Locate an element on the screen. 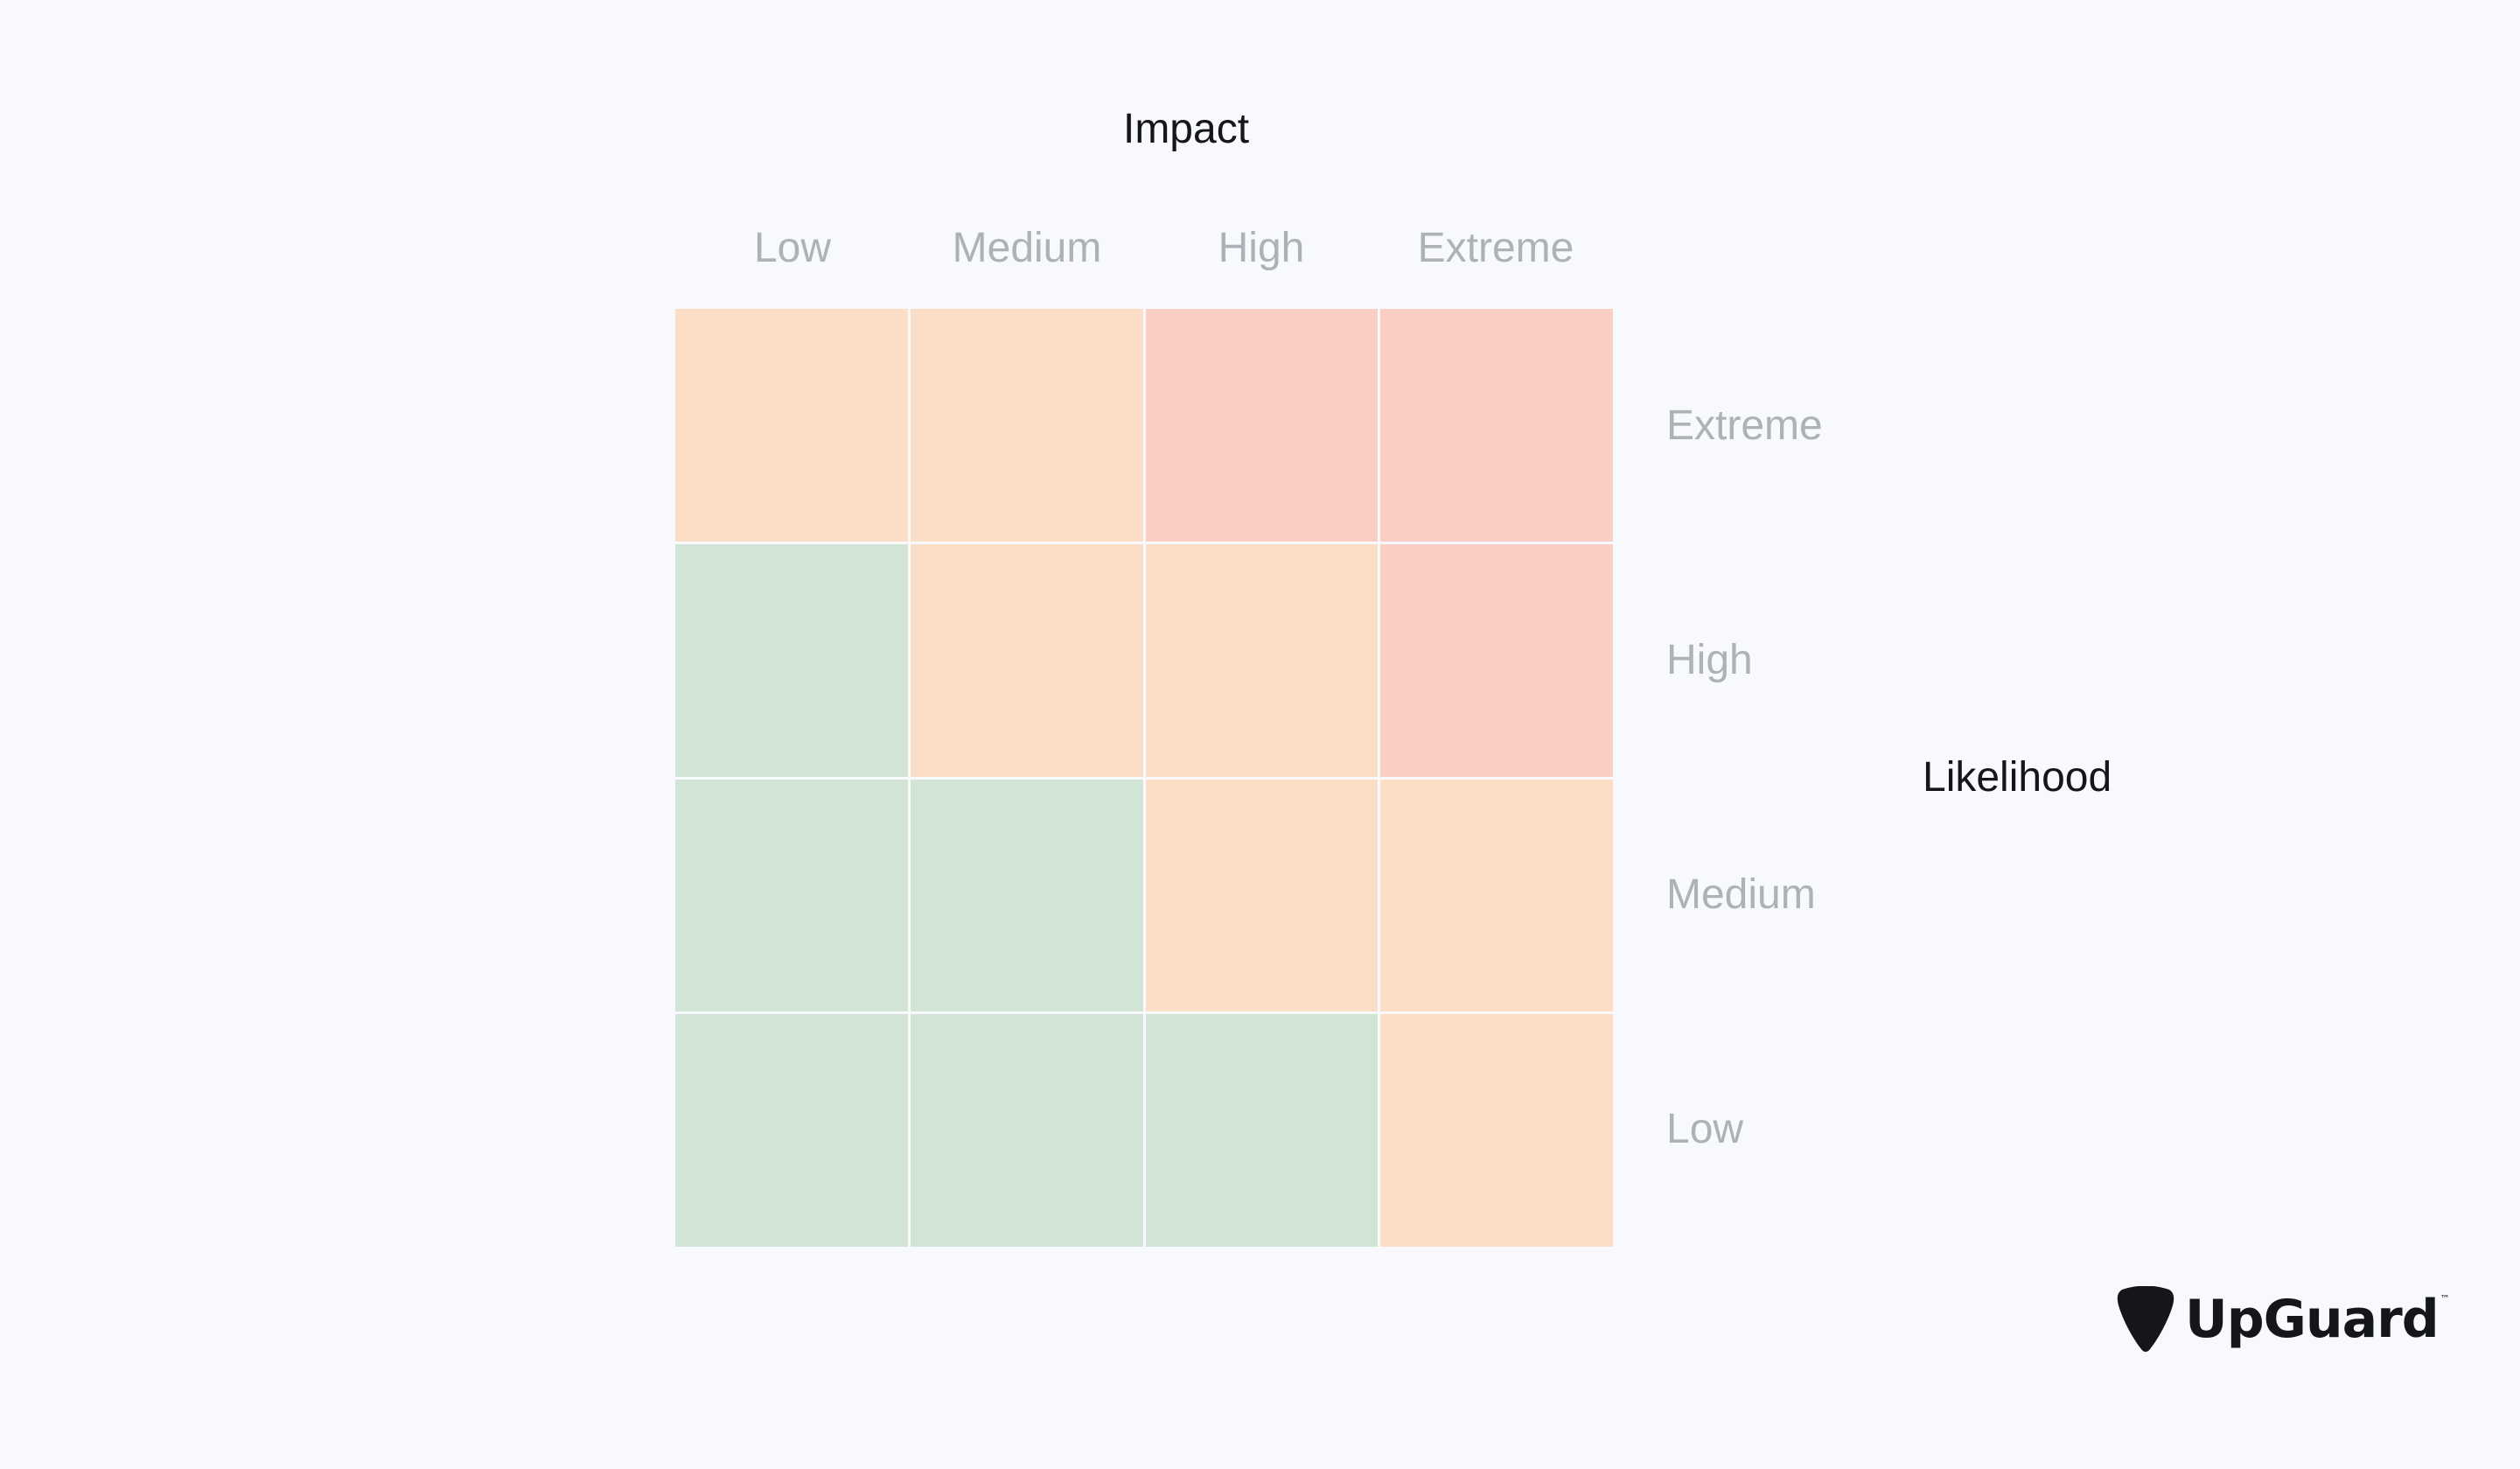  impact-level-extreme: Extreme is located at coordinates (1495, 248).